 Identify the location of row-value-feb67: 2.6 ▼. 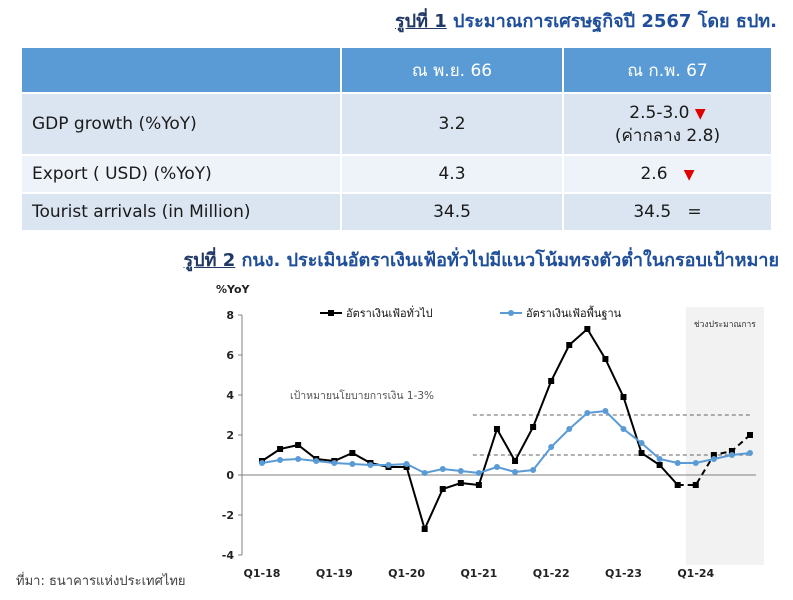
(667, 174).